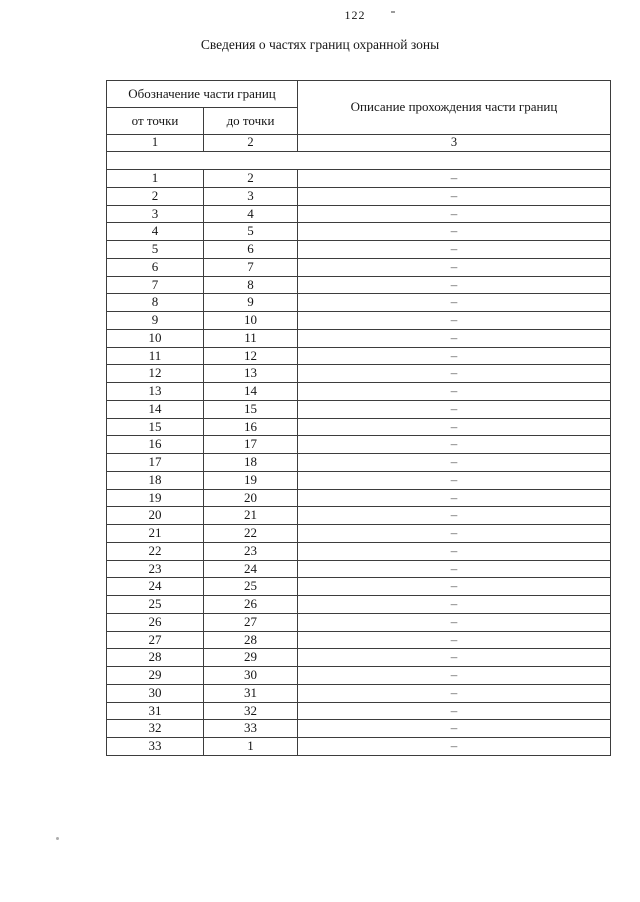 This screenshot has height=902, width=640. I want to click on table-row: 7 8 –, so click(358, 285).